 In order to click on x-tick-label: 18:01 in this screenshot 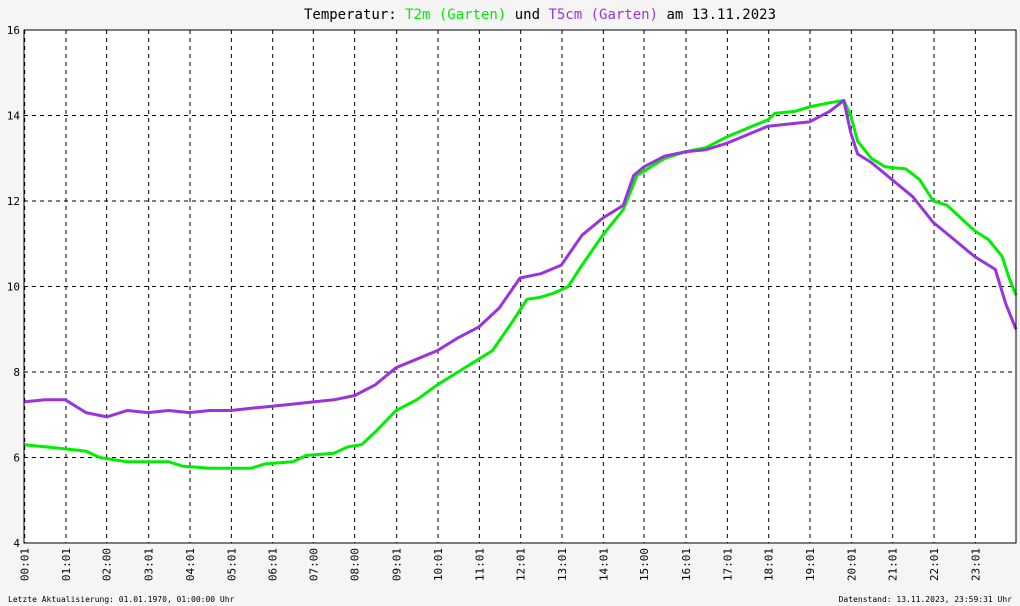, I will do `click(769, 564)`.